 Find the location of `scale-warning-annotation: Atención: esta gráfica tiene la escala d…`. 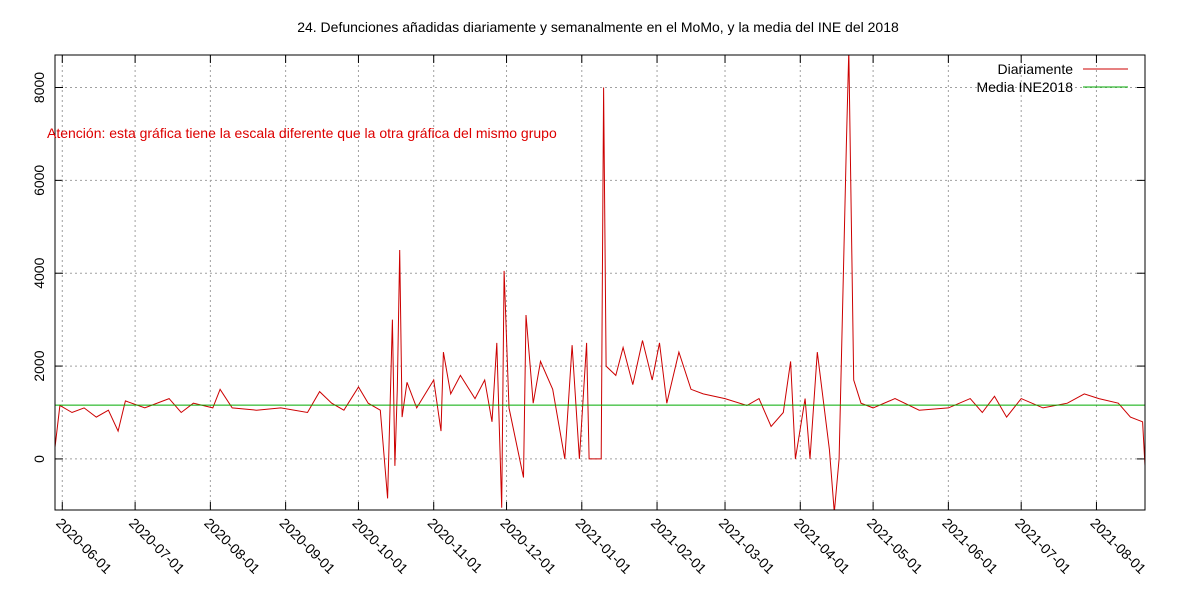

scale-warning-annotation: Atención: esta gráfica tiene la escala d… is located at coordinates (302, 133).